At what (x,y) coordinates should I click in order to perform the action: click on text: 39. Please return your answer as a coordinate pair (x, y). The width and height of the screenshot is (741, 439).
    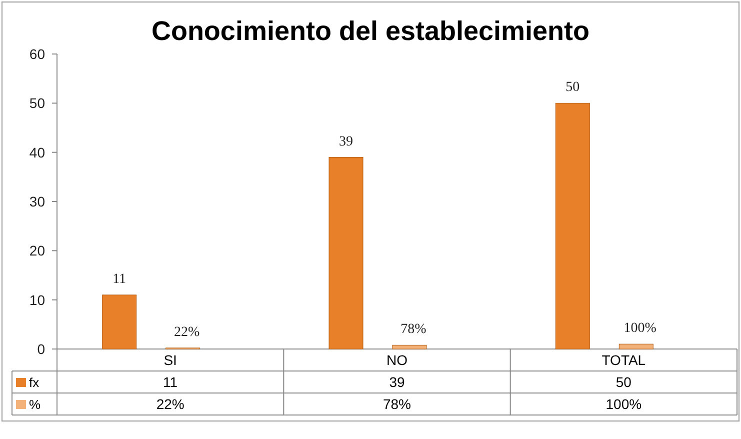
    Looking at the image, I should click on (346, 142).